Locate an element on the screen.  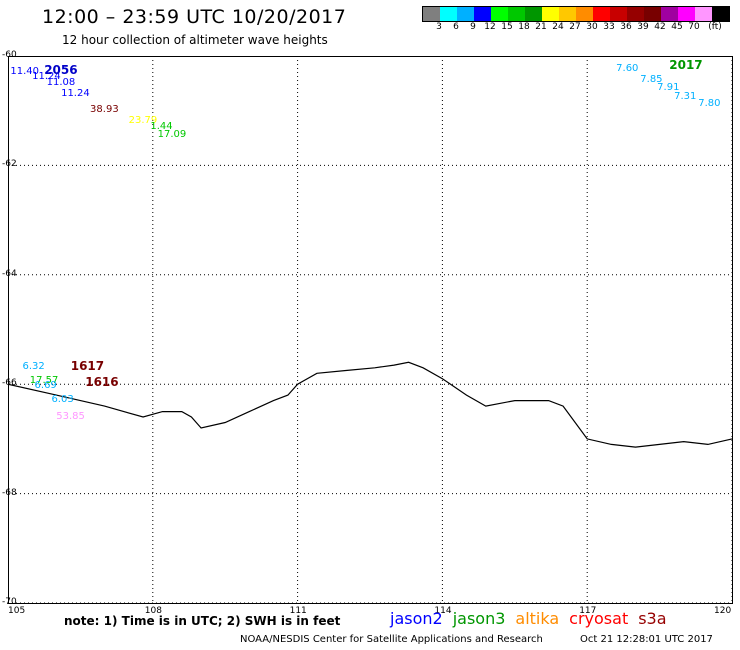
antarctic-coastline is located at coordinates (370, 404).